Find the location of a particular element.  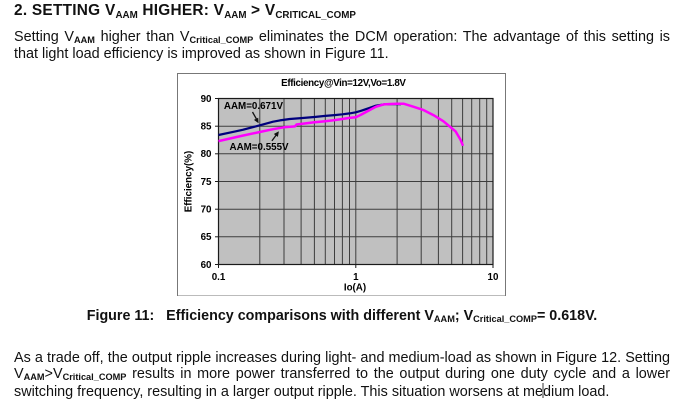

svg-text: 1 is located at coordinates (356, 277).